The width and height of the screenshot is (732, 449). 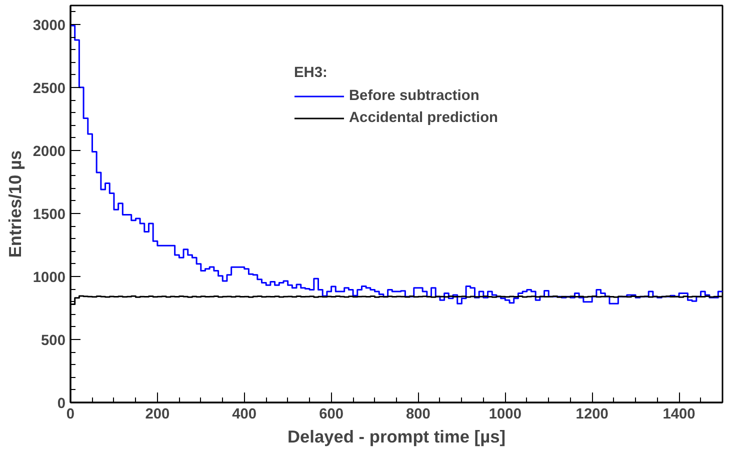 I want to click on x-tick-label: 800, so click(x=418, y=414).